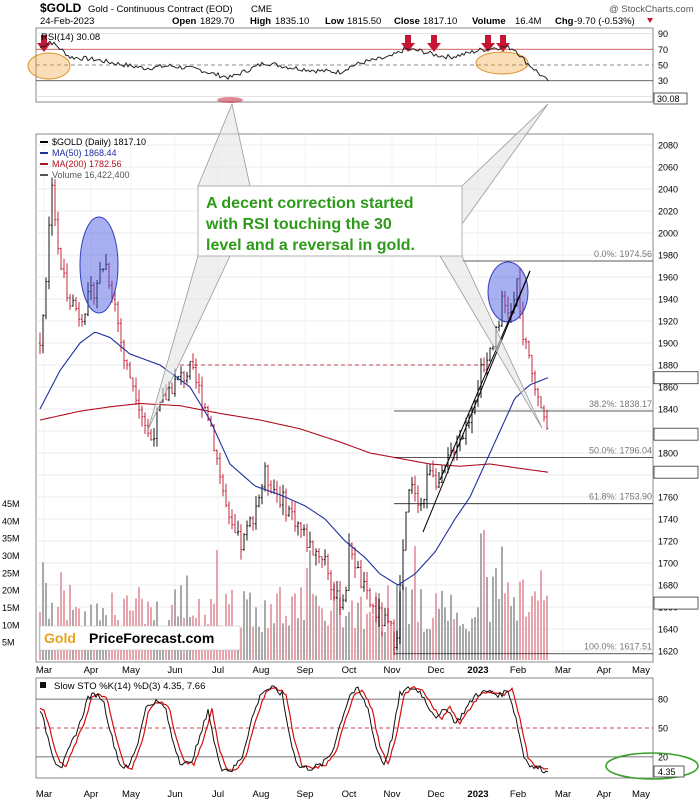 This screenshot has width=700, height=800. What do you see at coordinates (294, 60) in the screenshot?
I see `rsi-line` at bounding box center [294, 60].